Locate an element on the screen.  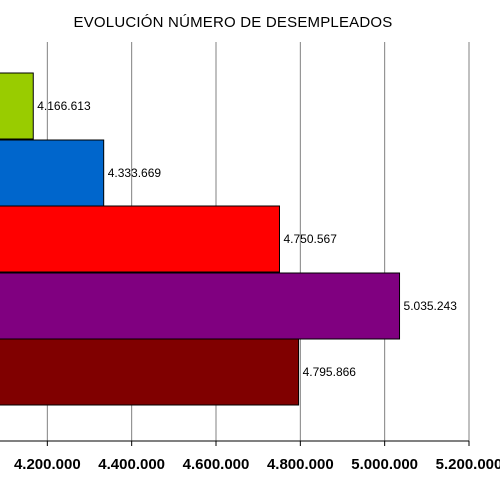
bar-value-label: 4.333.669 is located at coordinates (135, 173).